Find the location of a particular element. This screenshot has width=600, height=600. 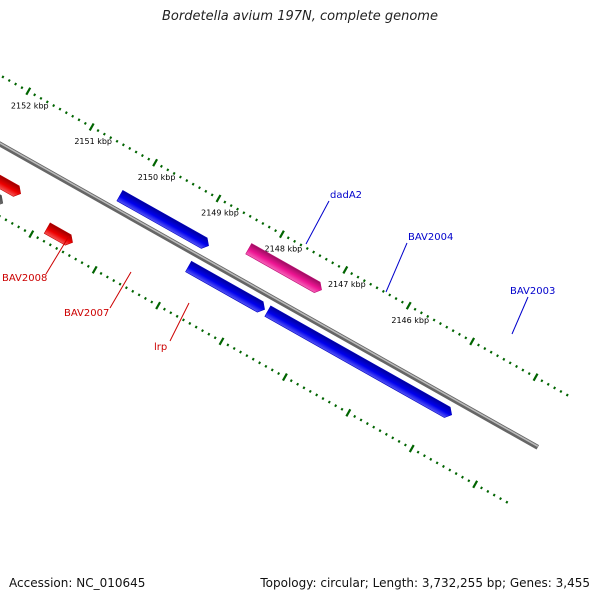

gene-arrow-g4 is located at coordinates (11, 183).